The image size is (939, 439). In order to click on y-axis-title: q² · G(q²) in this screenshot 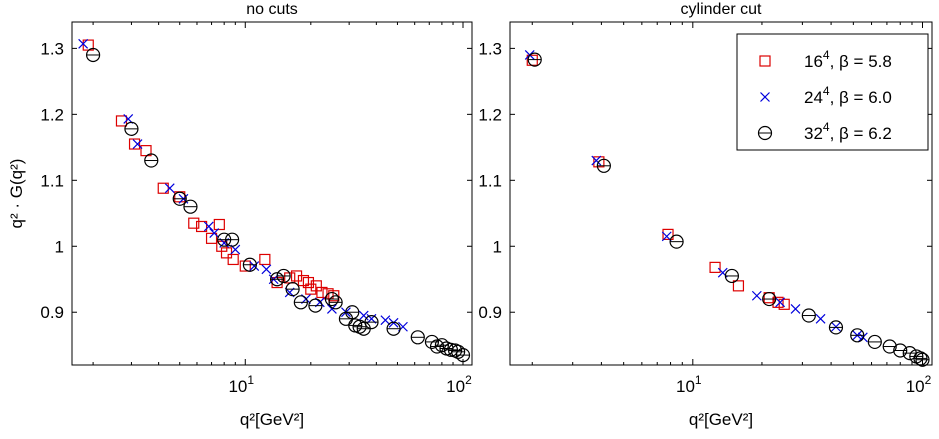, I will do `click(16, 194)`.